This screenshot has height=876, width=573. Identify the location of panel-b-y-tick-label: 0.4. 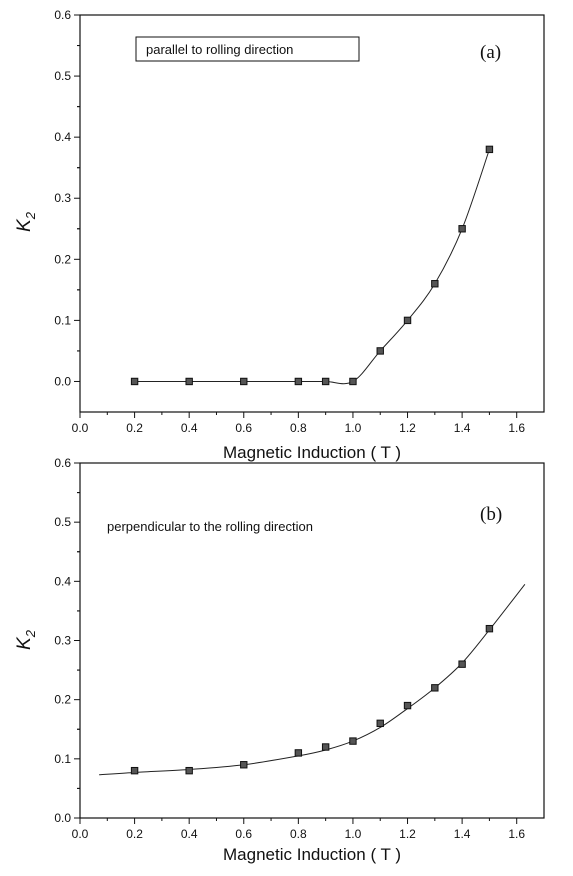
(62, 581).